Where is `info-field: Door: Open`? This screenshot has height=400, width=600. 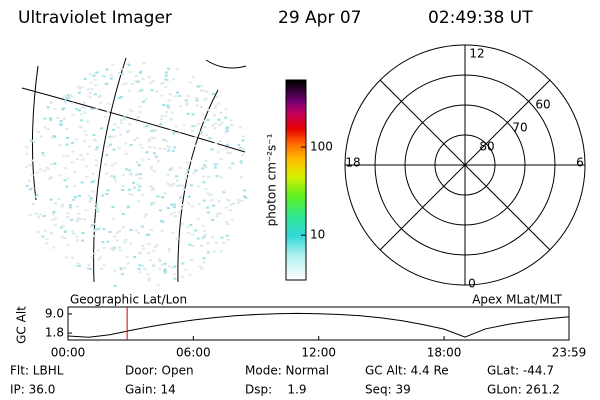
info-field: Door: Open is located at coordinates (159, 371).